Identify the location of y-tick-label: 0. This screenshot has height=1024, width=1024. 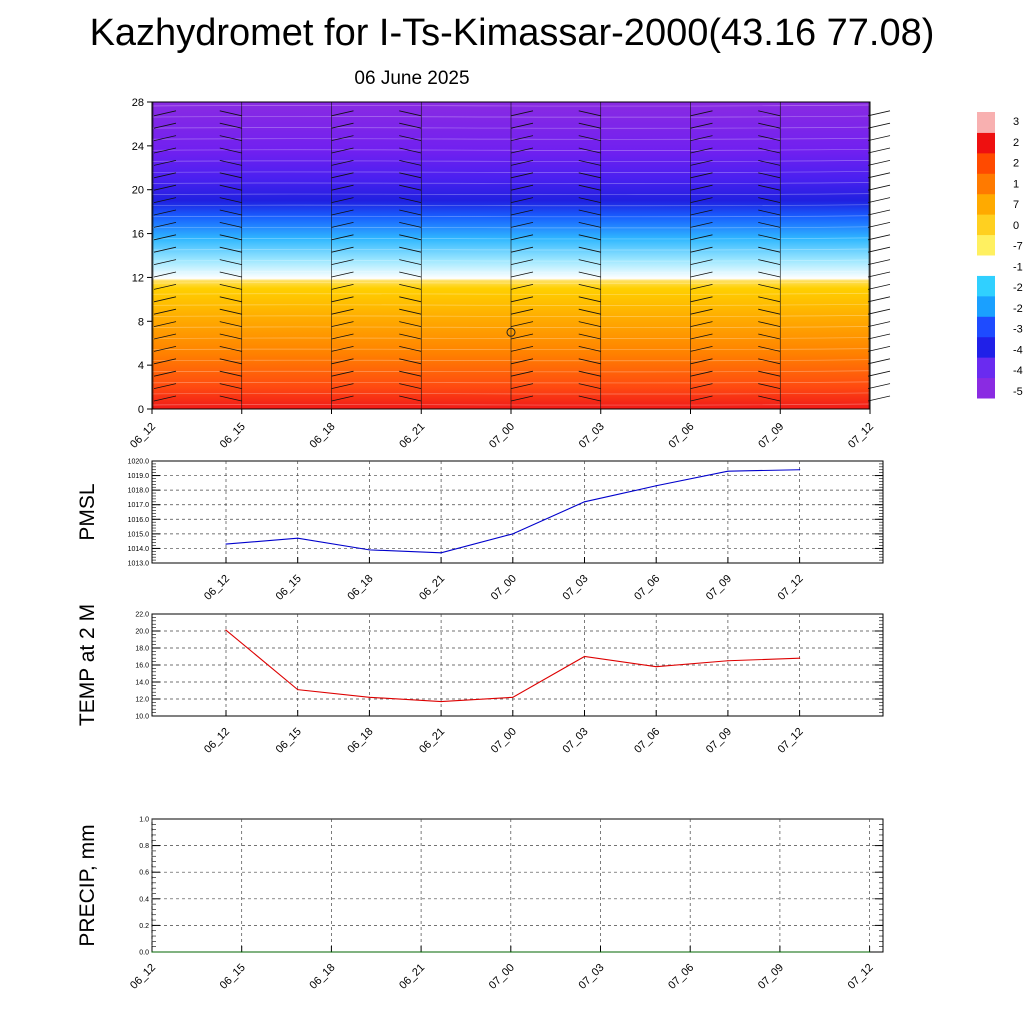
(141, 410).